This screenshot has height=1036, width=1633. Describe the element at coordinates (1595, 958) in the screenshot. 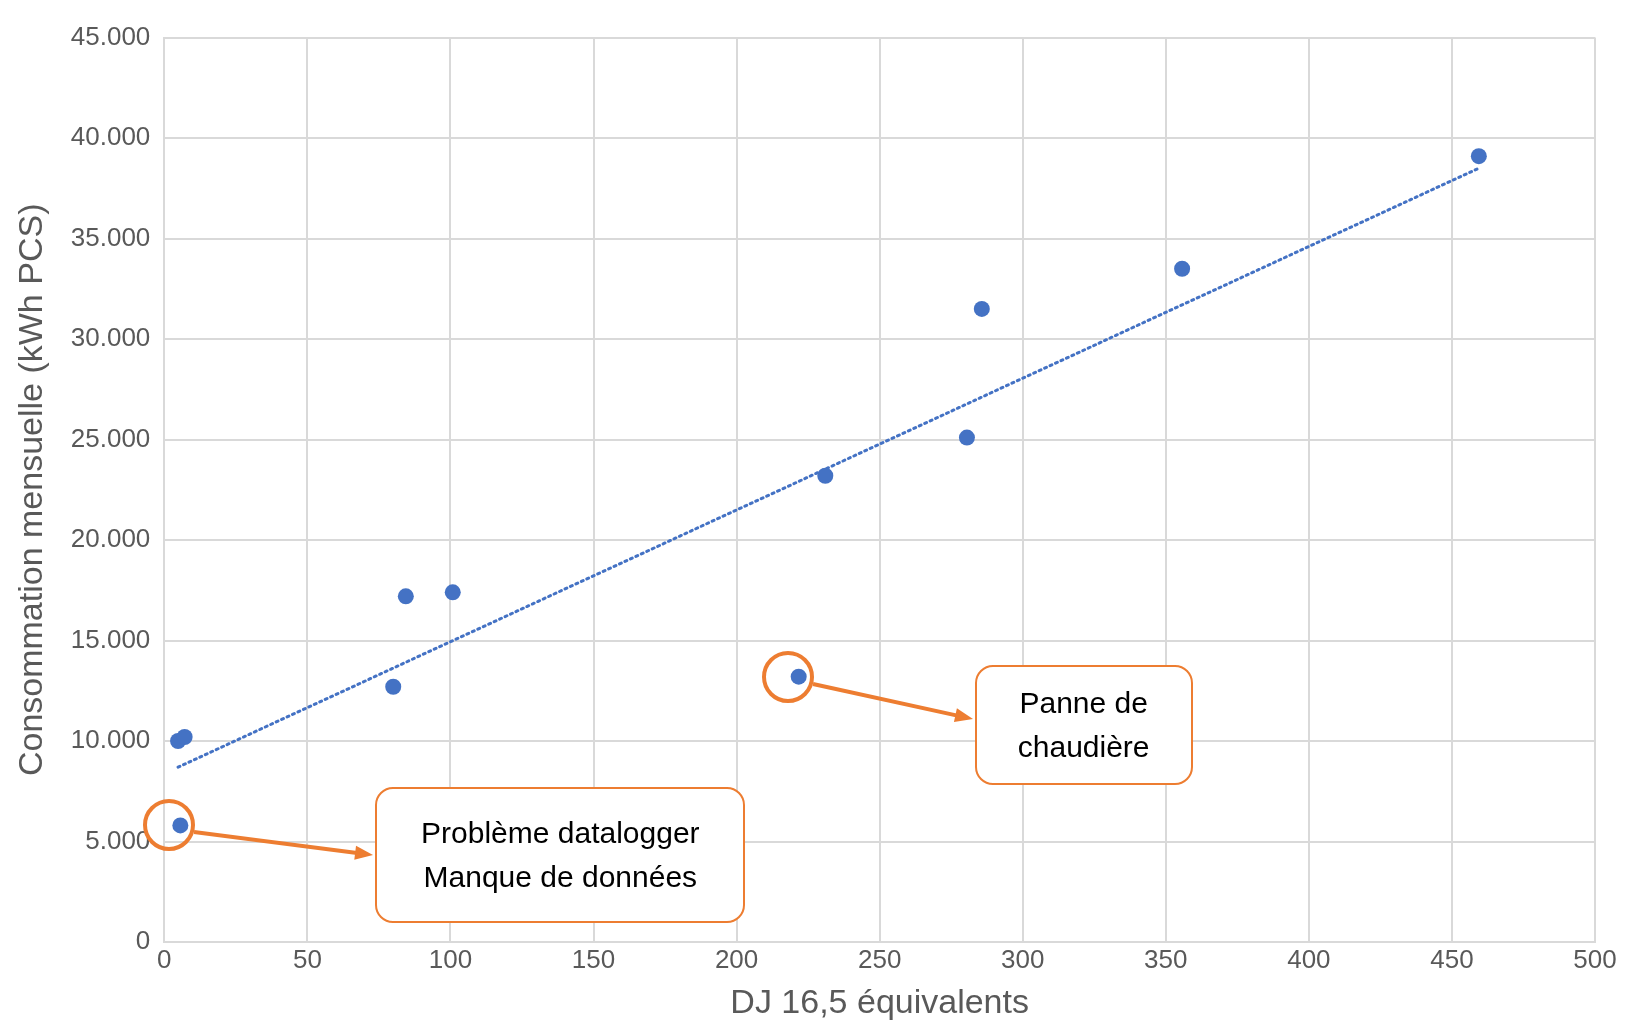

I see `x-tick-label: 500` at that location.